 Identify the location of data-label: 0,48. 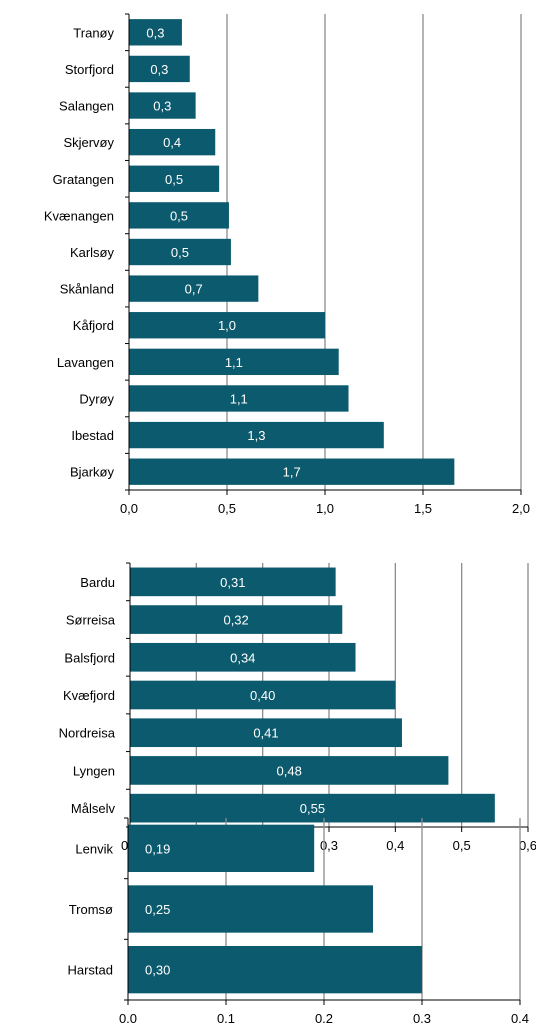
(289, 770).